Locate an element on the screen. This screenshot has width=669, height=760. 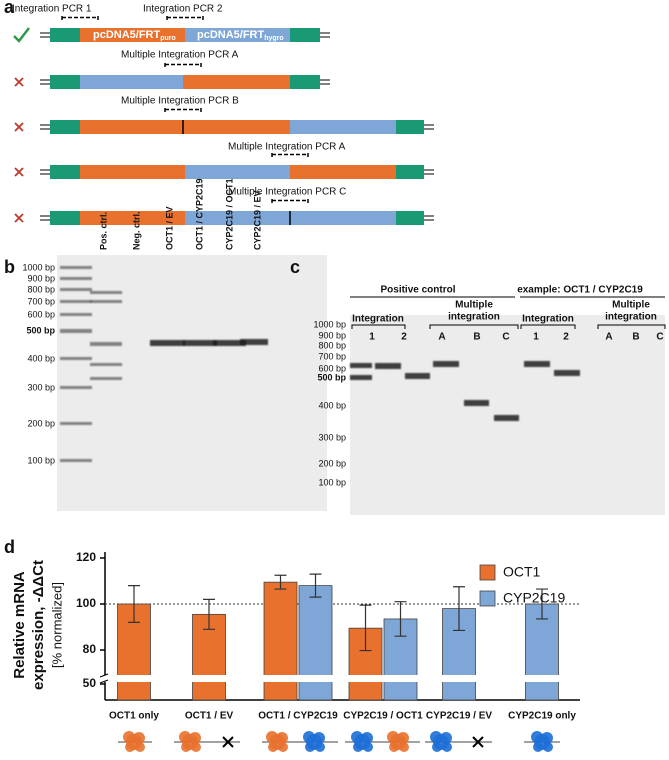
lane-label: OCT1 / EV is located at coordinates (169, 228).